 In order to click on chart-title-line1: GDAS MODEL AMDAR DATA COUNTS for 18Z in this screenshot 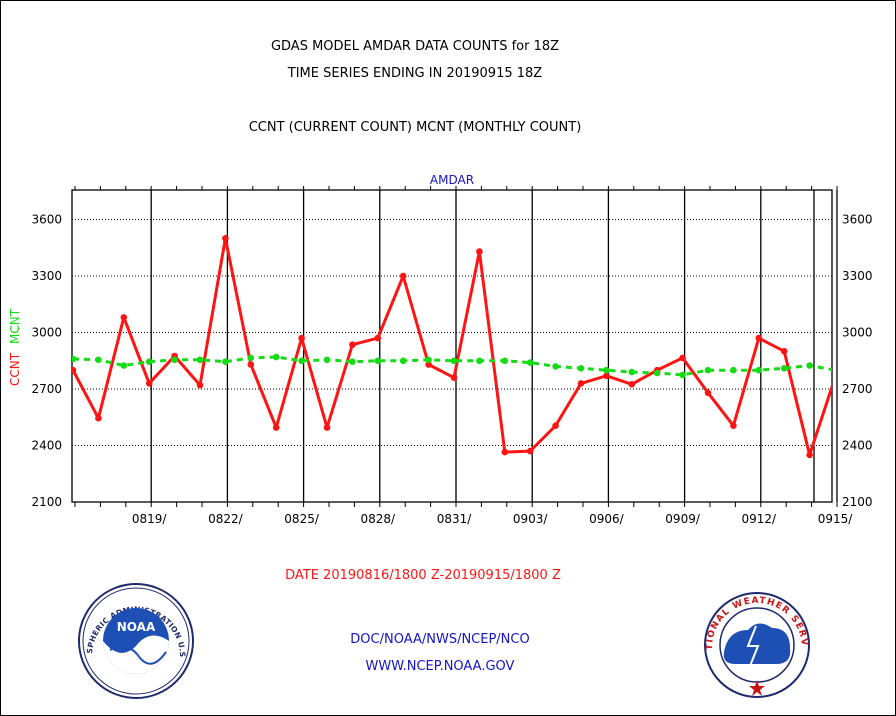, I will do `click(415, 46)`.